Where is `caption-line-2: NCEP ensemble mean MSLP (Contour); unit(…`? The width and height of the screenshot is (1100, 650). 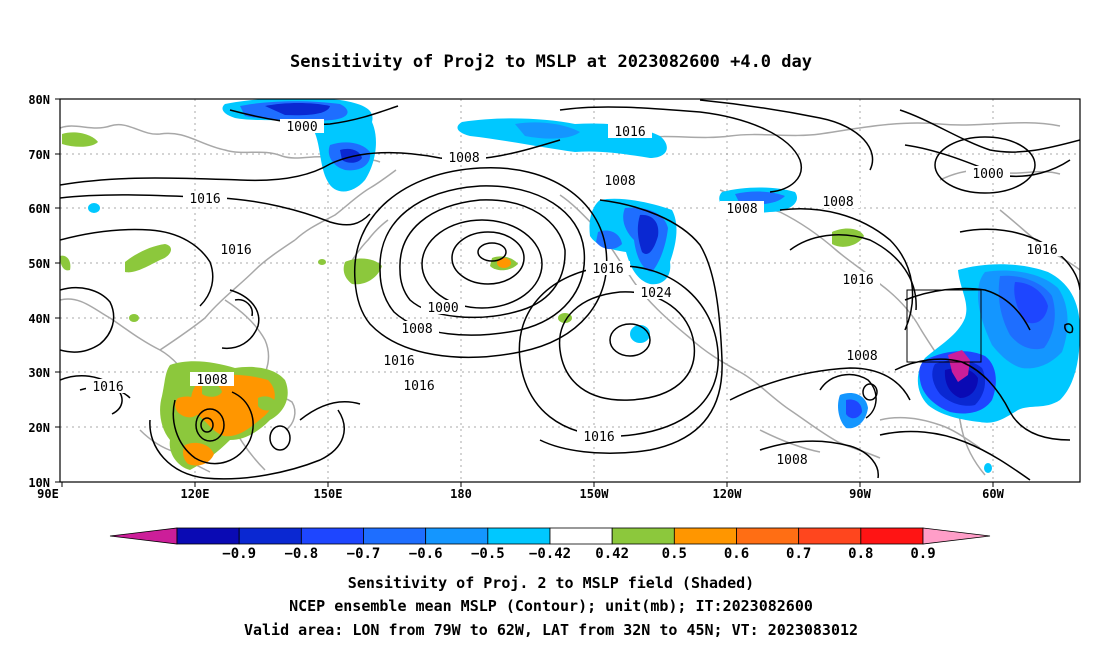 caption-line-2: NCEP ensemble mean MSLP (Contour); unit(… is located at coordinates (551, 606).